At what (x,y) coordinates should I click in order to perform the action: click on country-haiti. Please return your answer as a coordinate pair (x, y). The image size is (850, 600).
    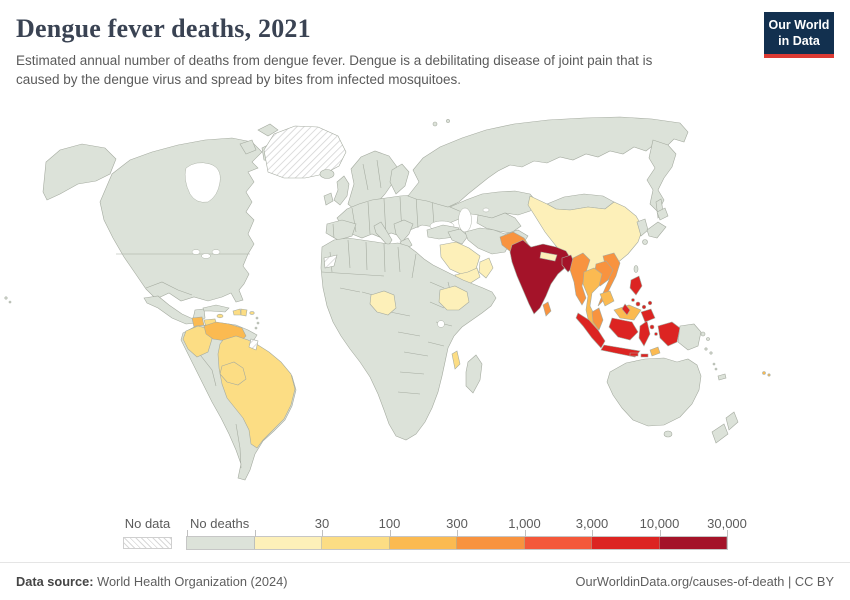
    Looking at the image, I should click on (237, 312).